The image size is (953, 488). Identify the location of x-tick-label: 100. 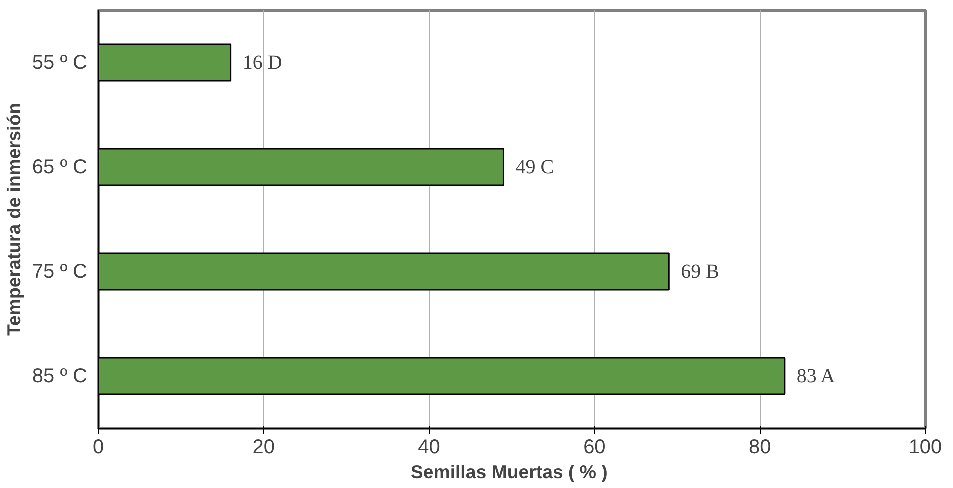
(925, 447).